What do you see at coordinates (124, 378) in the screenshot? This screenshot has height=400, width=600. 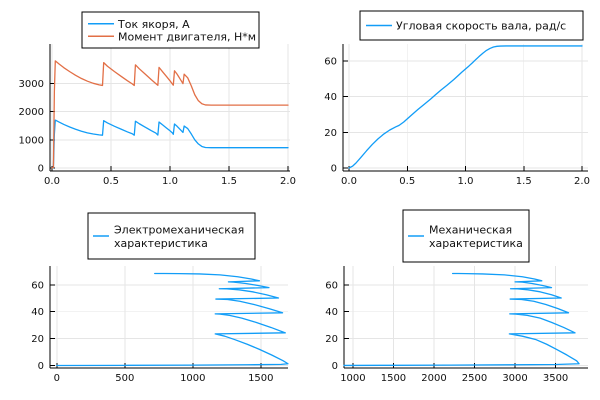 I see `x-tick-label: 500` at bounding box center [124, 378].